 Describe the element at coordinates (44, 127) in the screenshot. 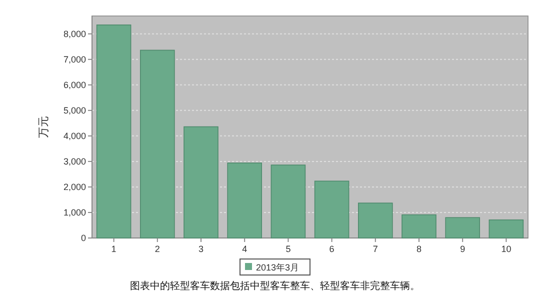

I see `y-axis-title: 万元` at that location.